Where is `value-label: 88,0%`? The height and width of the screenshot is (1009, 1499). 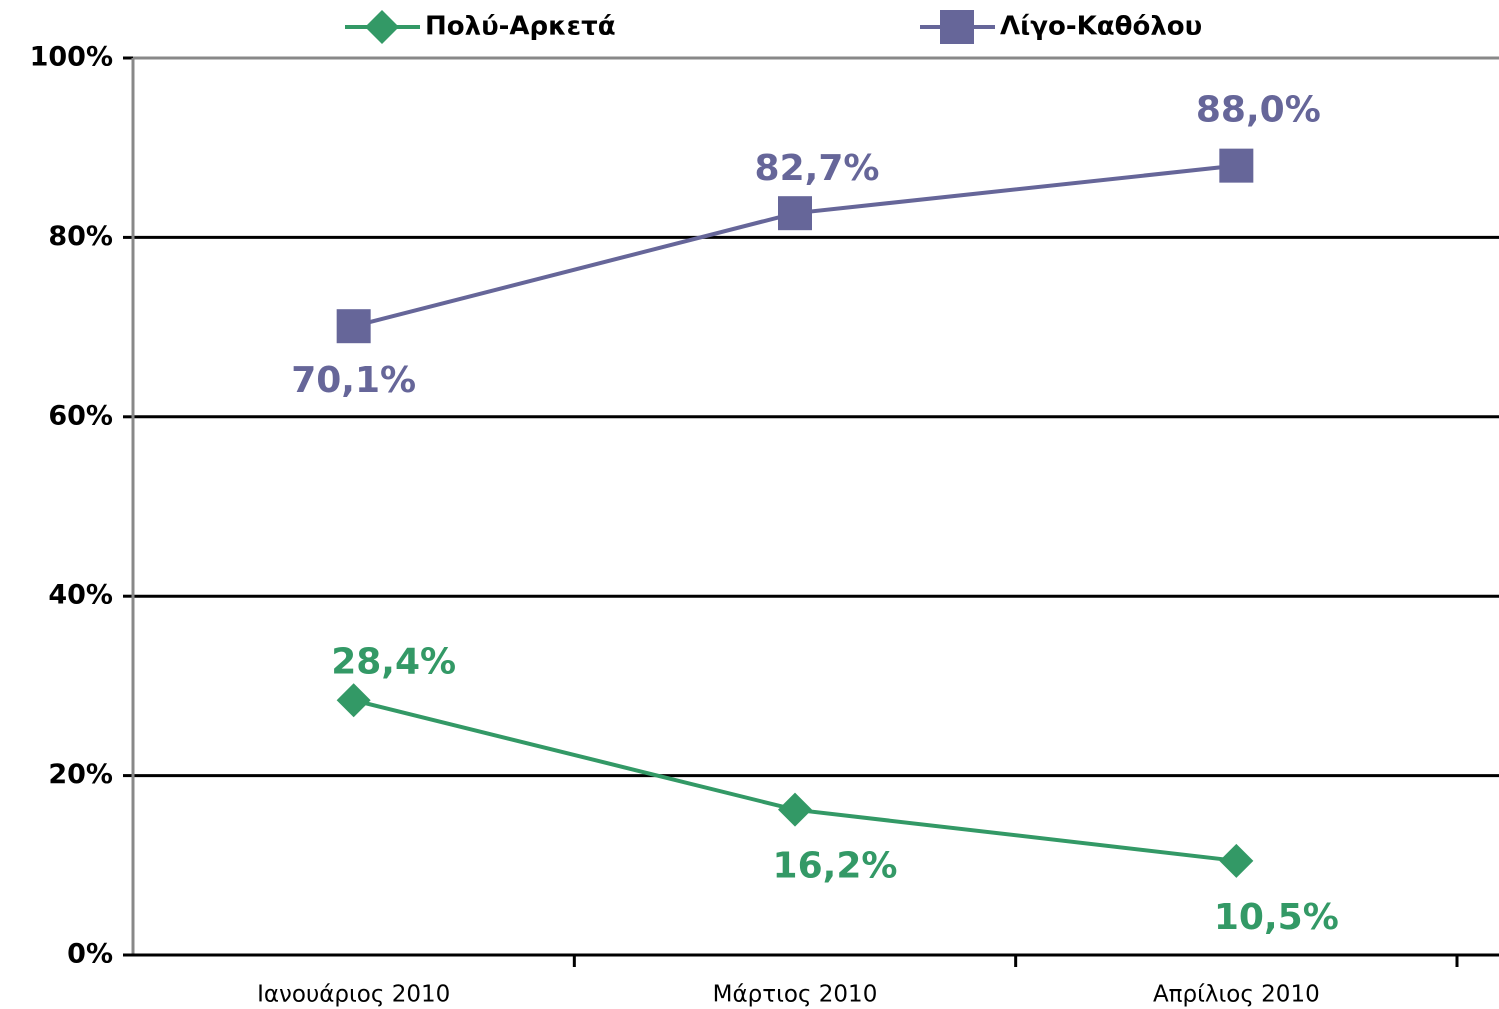 value-label: 88,0% is located at coordinates (1258, 110).